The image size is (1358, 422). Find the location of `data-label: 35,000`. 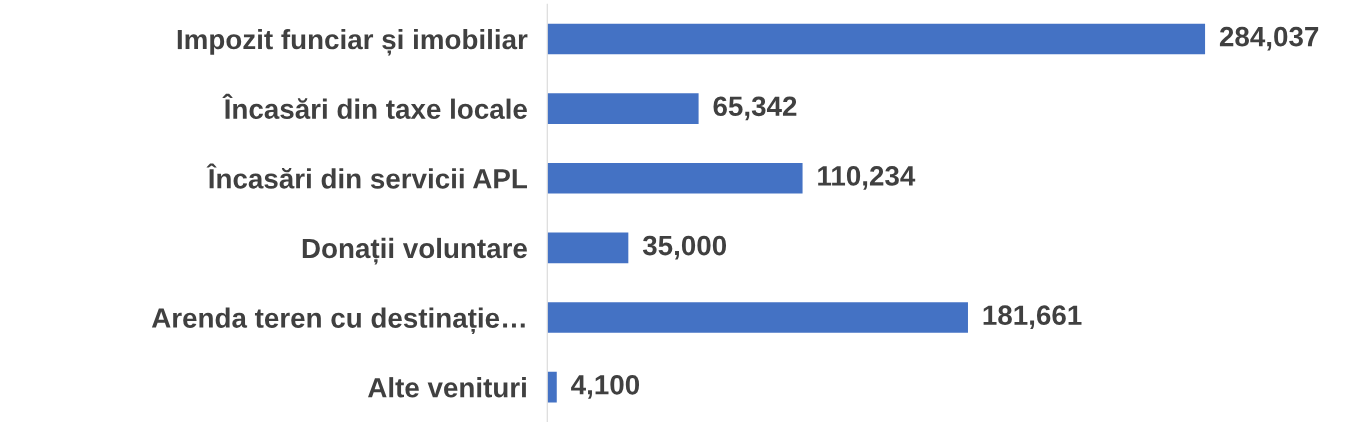

data-label: 35,000 is located at coordinates (684, 247).